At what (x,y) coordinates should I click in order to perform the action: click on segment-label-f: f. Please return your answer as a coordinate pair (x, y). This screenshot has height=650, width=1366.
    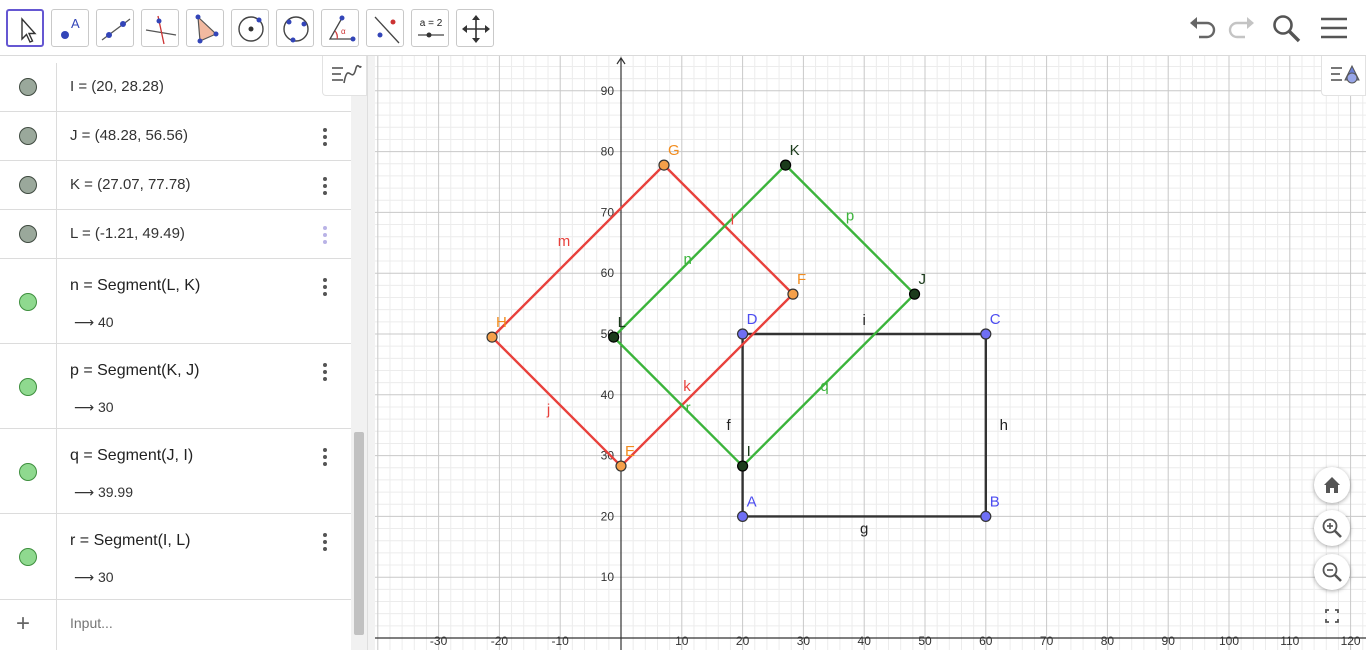
    Looking at the image, I should click on (729, 425).